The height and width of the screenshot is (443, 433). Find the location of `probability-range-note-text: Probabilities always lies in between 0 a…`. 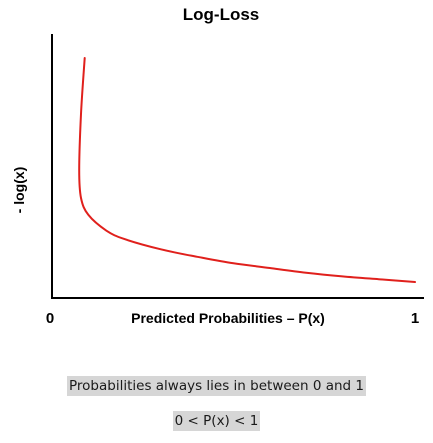

probability-range-note-text: Probabilities always lies in between 0 a… is located at coordinates (216, 386).